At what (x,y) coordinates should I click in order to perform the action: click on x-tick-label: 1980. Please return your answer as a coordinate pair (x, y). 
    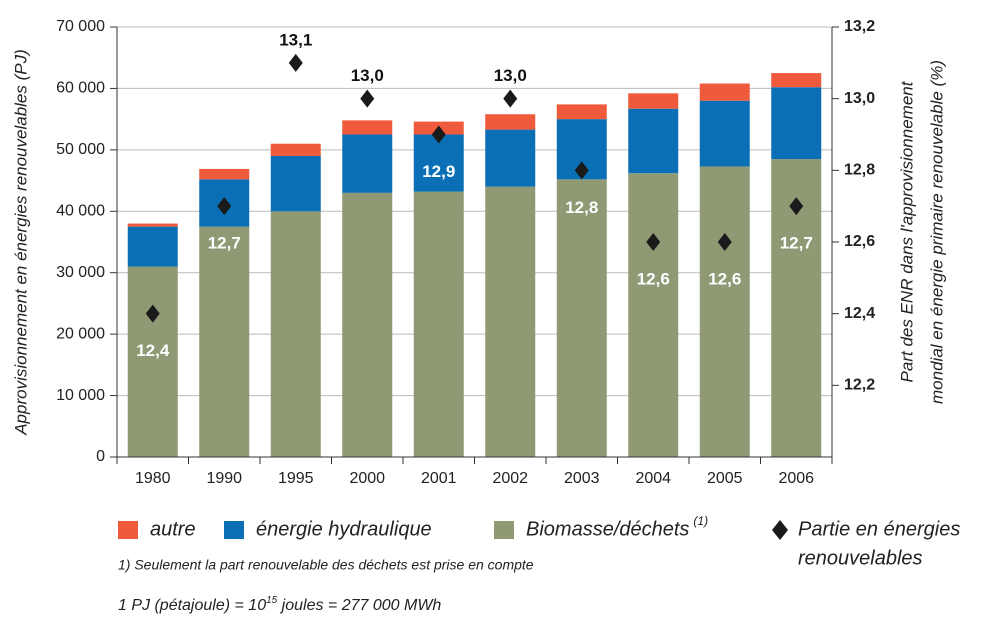
    Looking at the image, I should click on (153, 478).